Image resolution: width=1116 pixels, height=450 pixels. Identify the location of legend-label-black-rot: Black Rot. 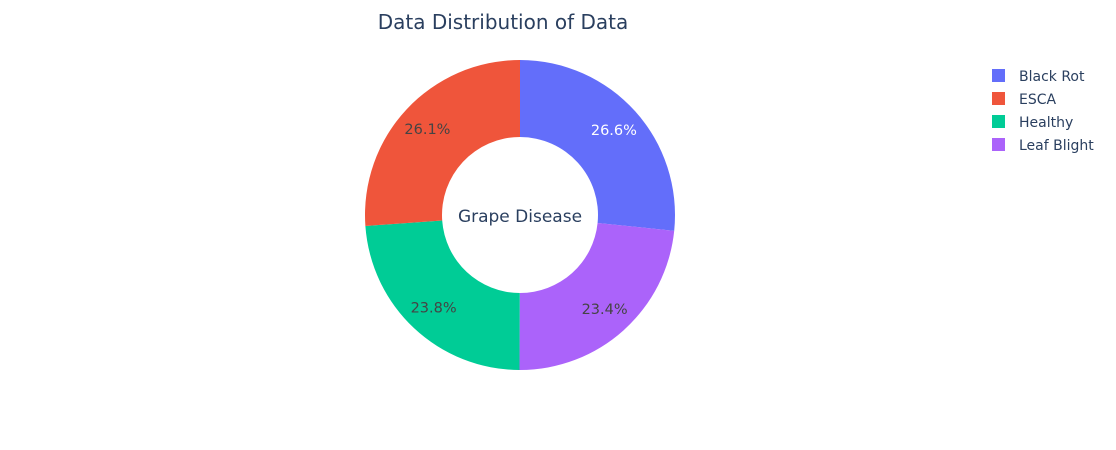
(1052, 77).